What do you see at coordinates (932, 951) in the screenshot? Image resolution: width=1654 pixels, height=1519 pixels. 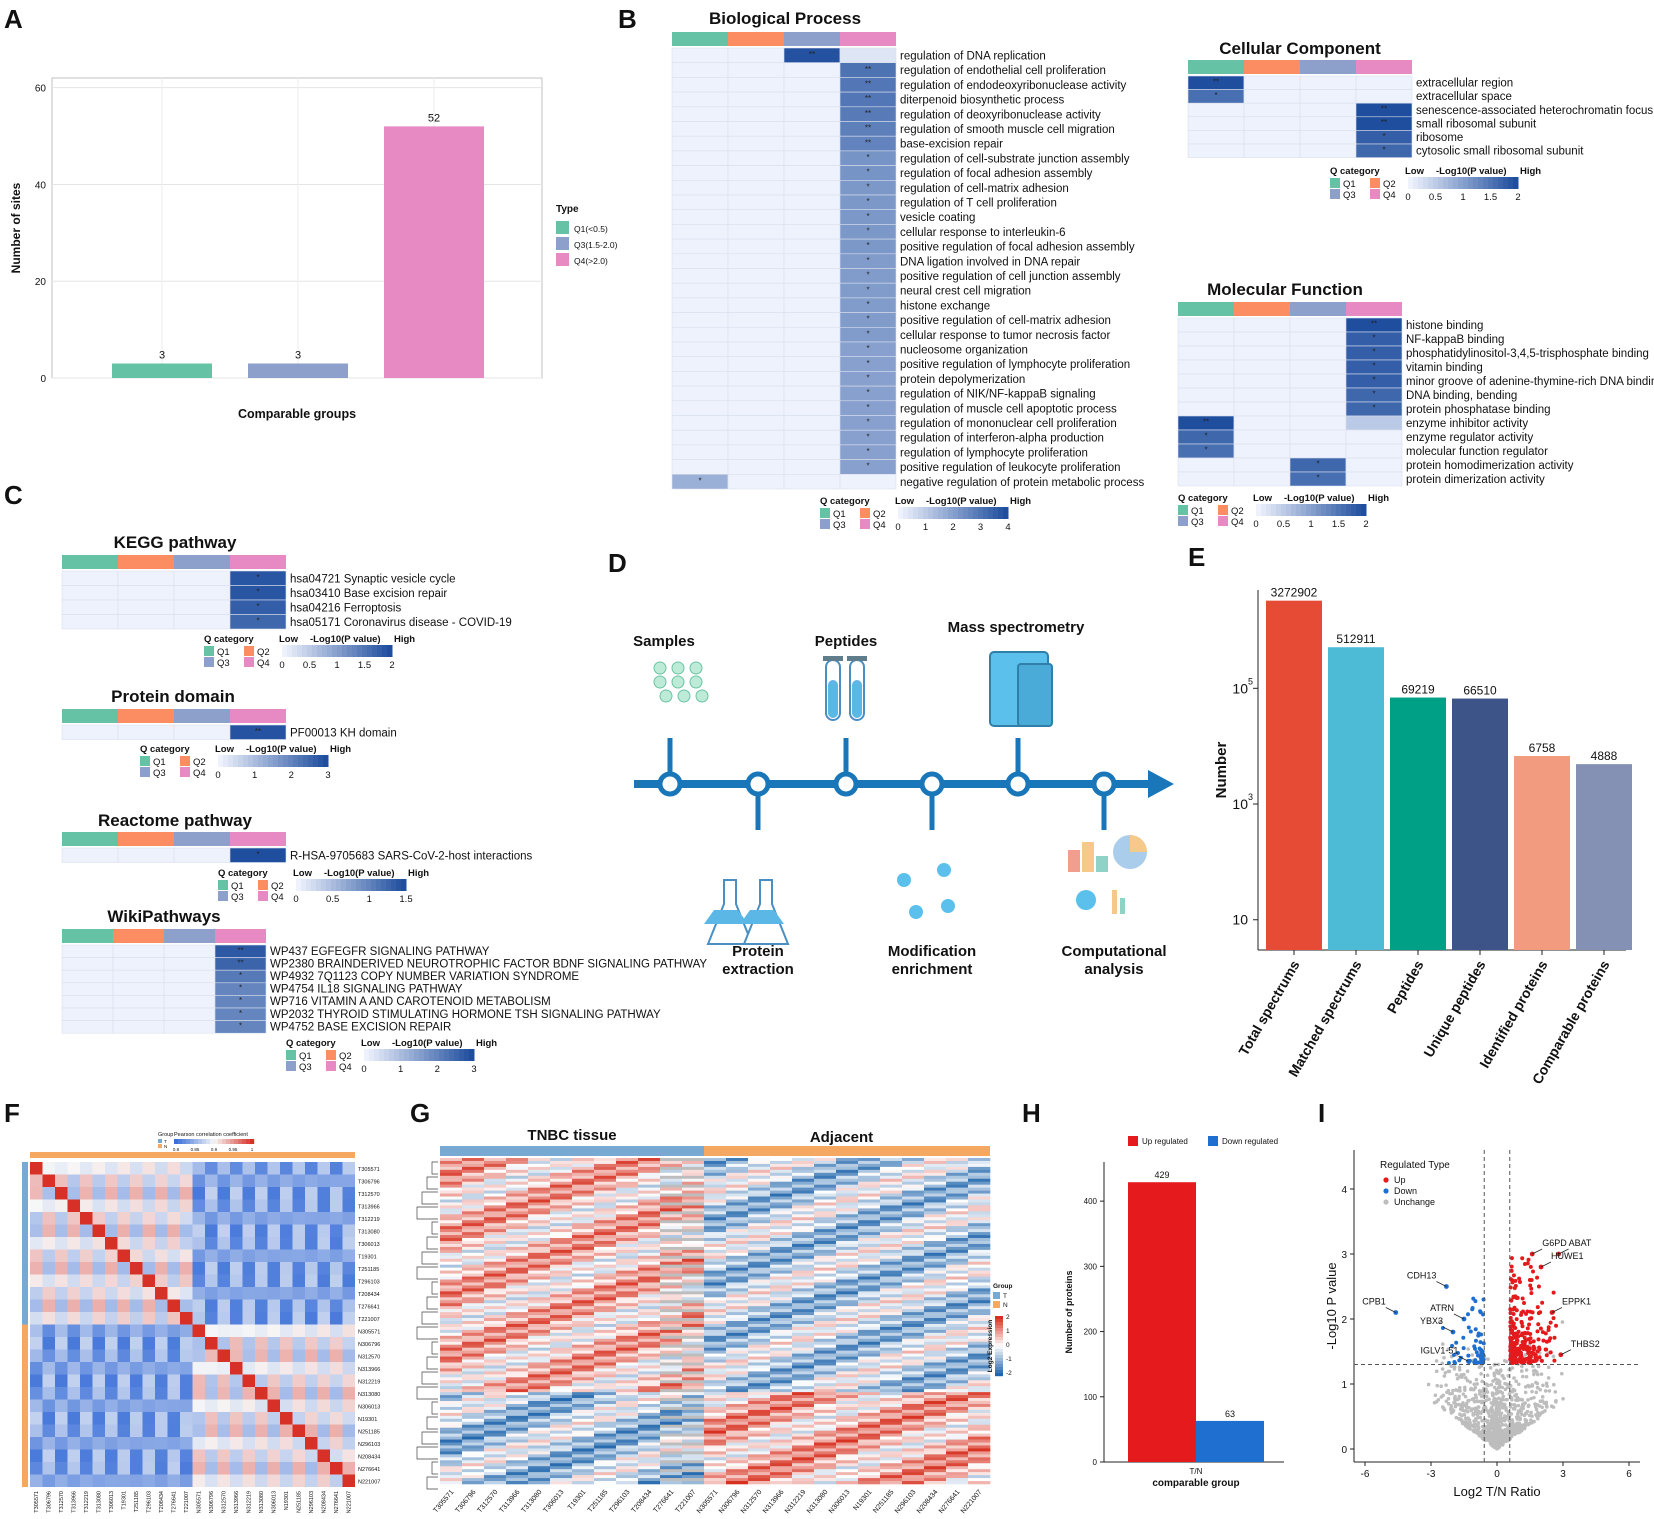 I see `step-label-bottom-1: Modification` at bounding box center [932, 951].